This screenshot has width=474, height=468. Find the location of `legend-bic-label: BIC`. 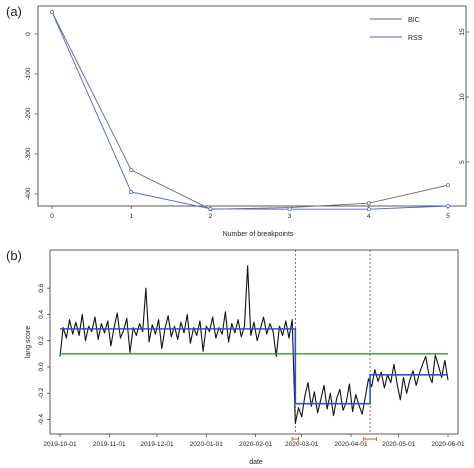

legend-bic-label: BIC is located at coordinates (414, 20).